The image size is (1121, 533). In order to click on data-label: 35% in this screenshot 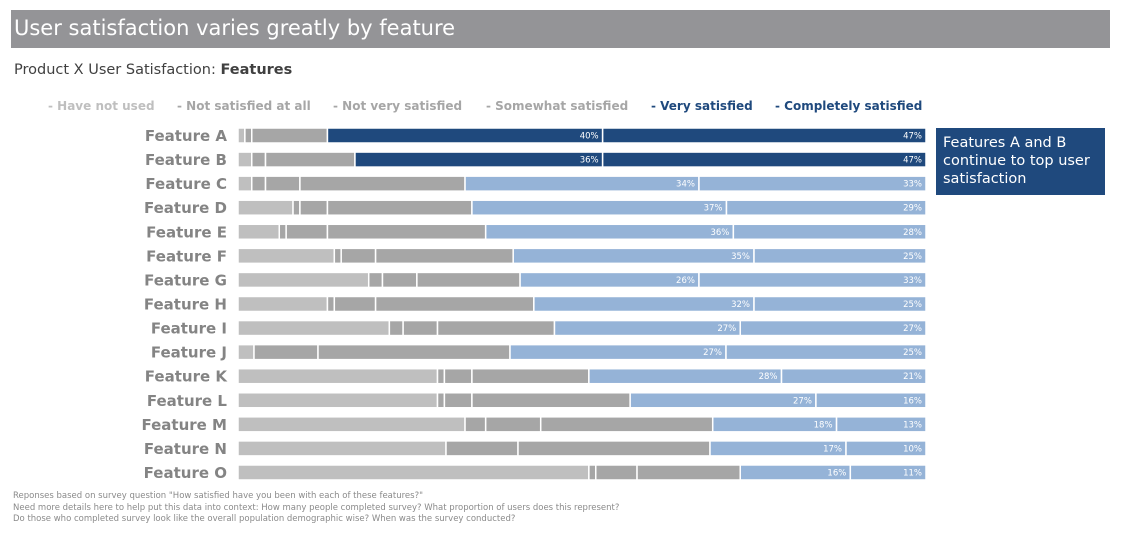, I will do `click(740, 257)`.